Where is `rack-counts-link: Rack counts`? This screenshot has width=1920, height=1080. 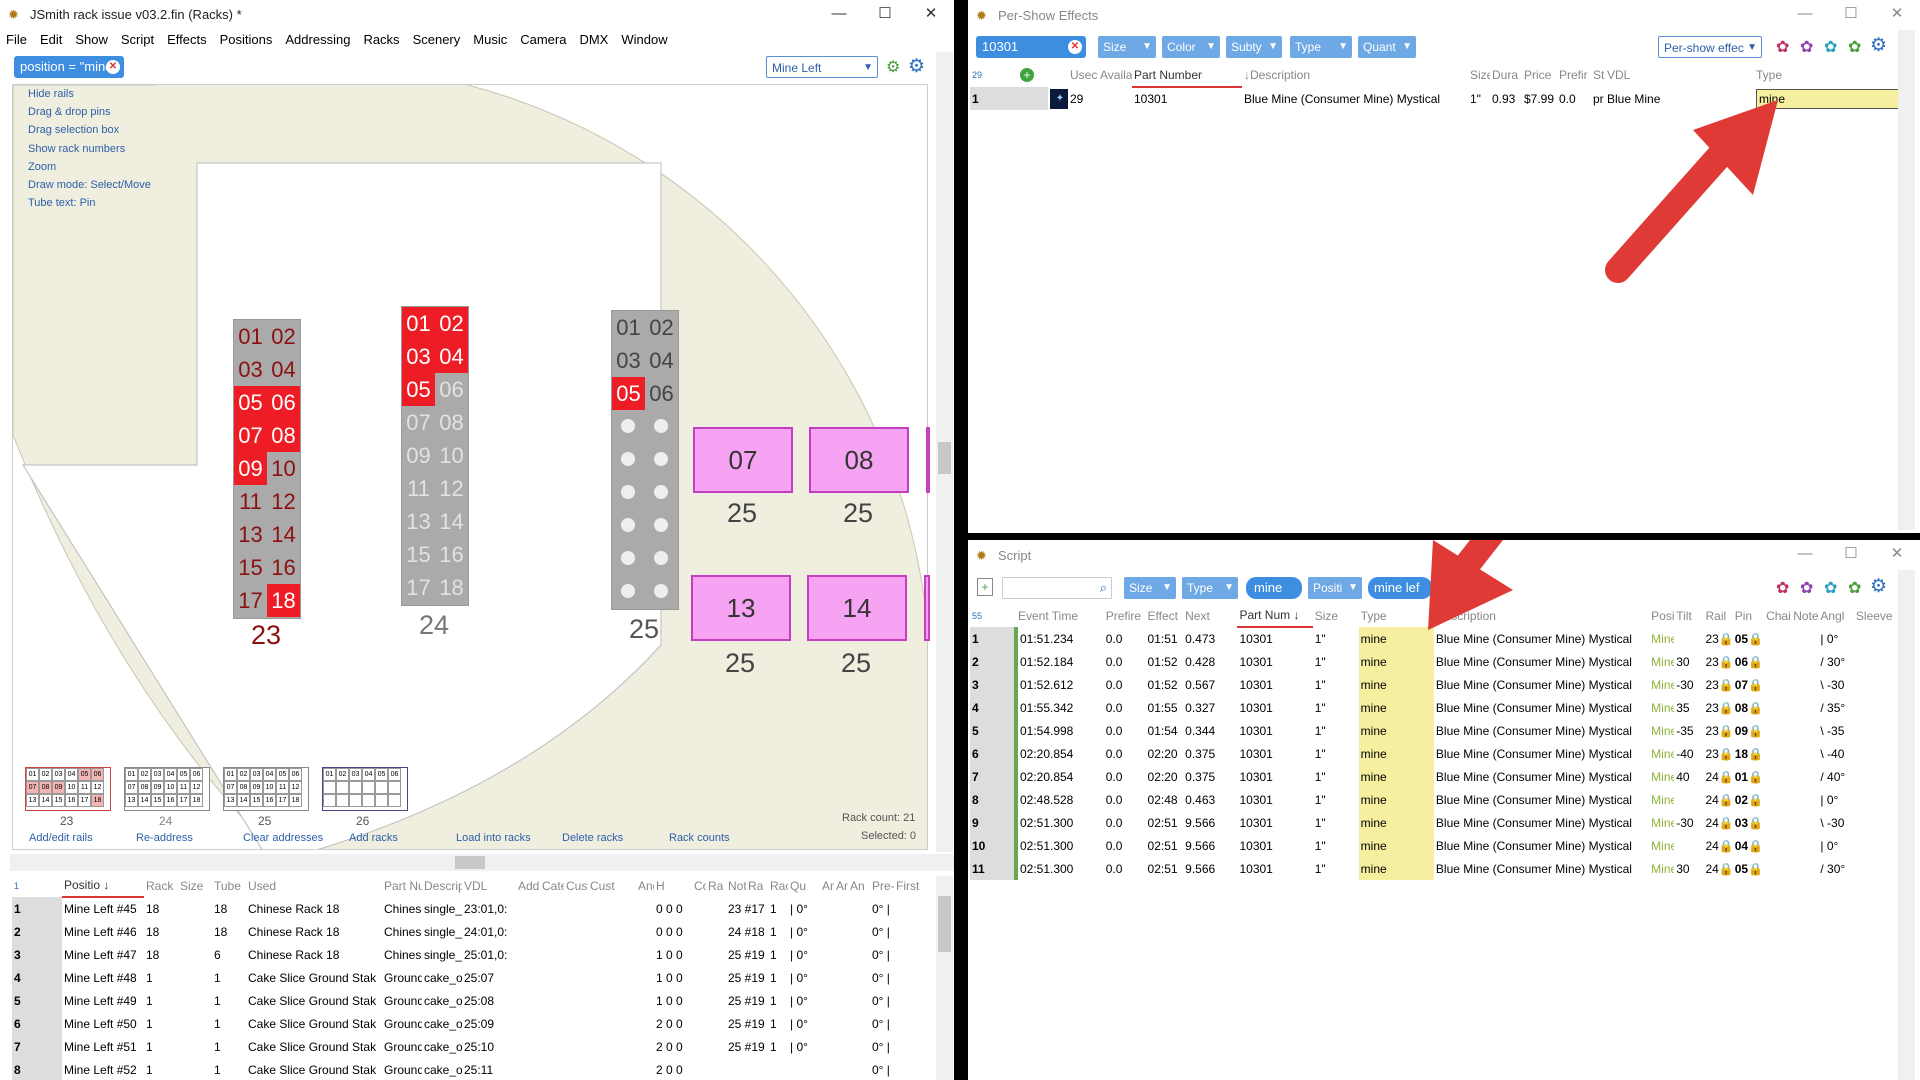
rack-counts-link: Rack counts is located at coordinates (699, 838).